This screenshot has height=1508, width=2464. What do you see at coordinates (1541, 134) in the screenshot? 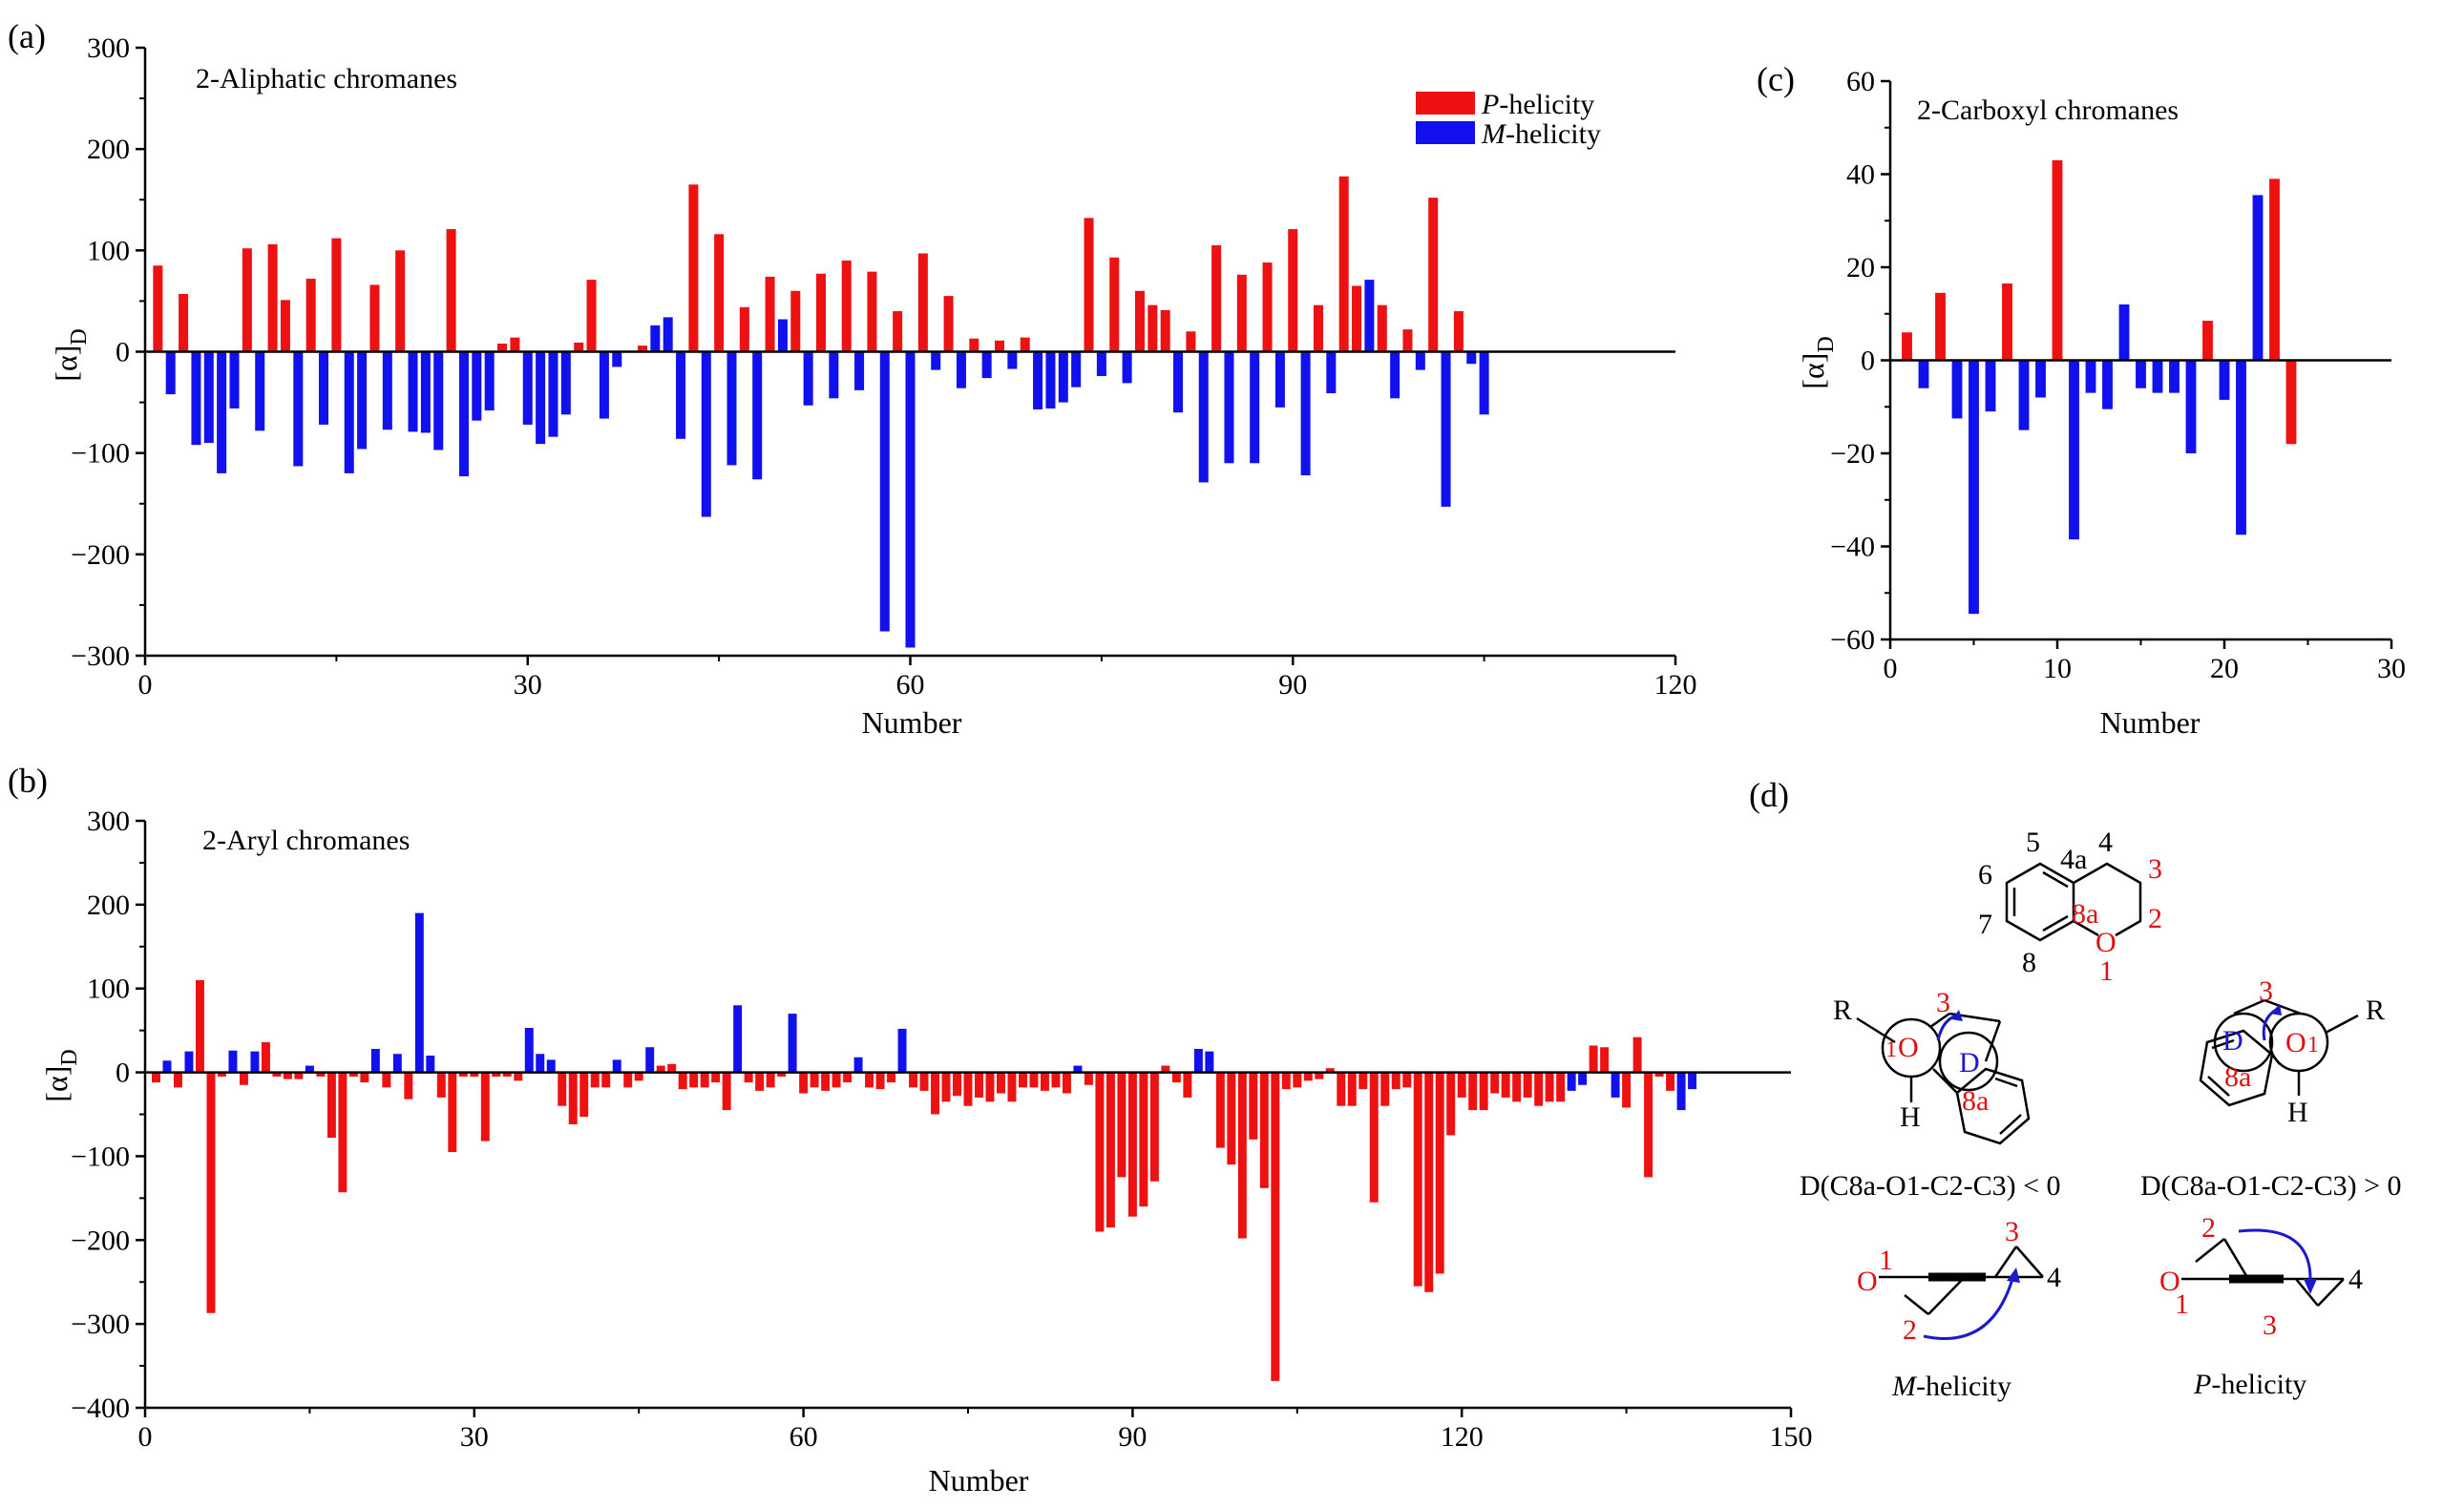
I see `legend-label-m: M-helicity` at bounding box center [1541, 134].